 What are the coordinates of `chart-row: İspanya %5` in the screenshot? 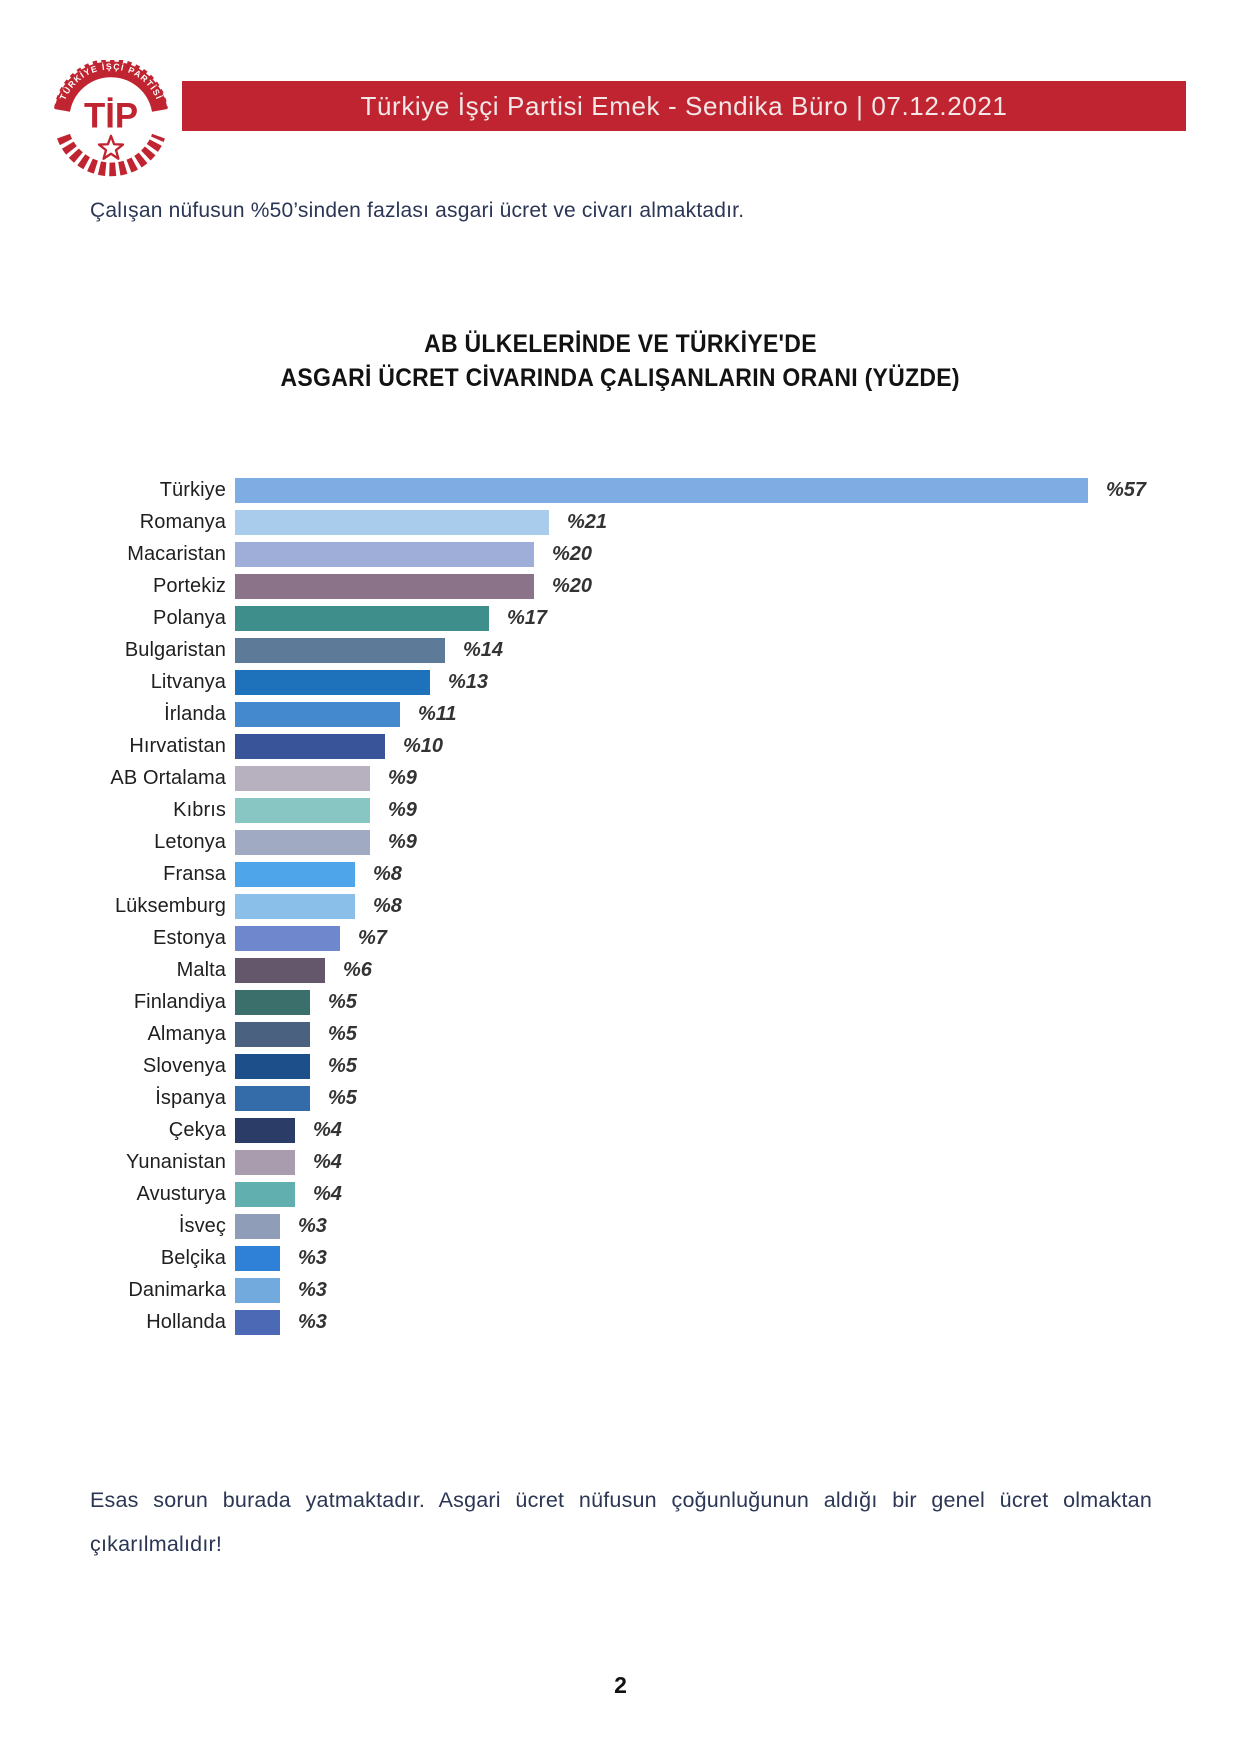 It's located at (573, 1098).